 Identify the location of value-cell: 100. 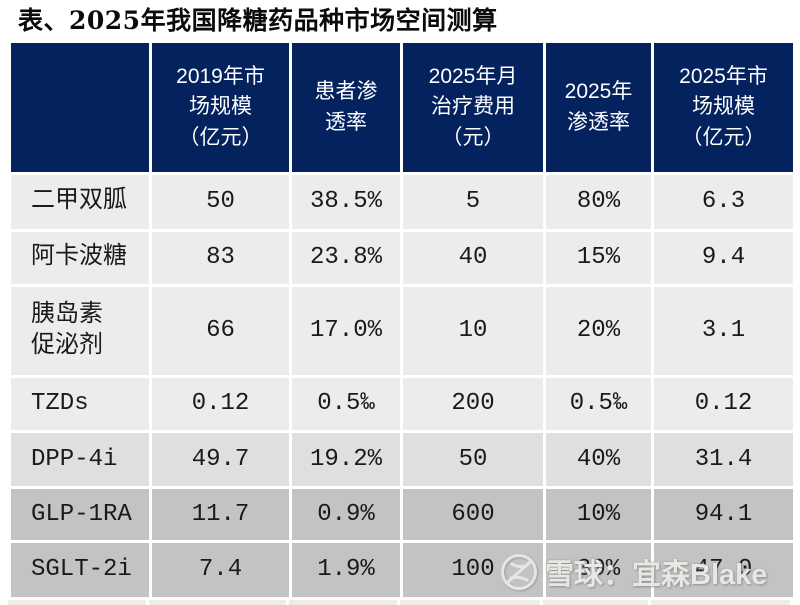
(473, 570).